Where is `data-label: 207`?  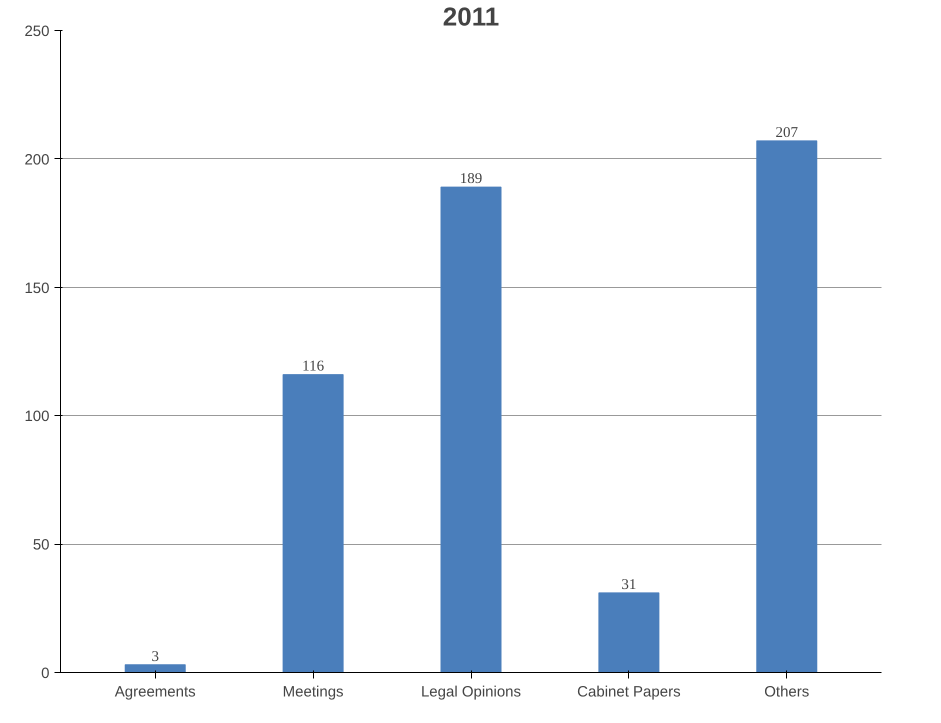
data-label: 207 is located at coordinates (787, 132).